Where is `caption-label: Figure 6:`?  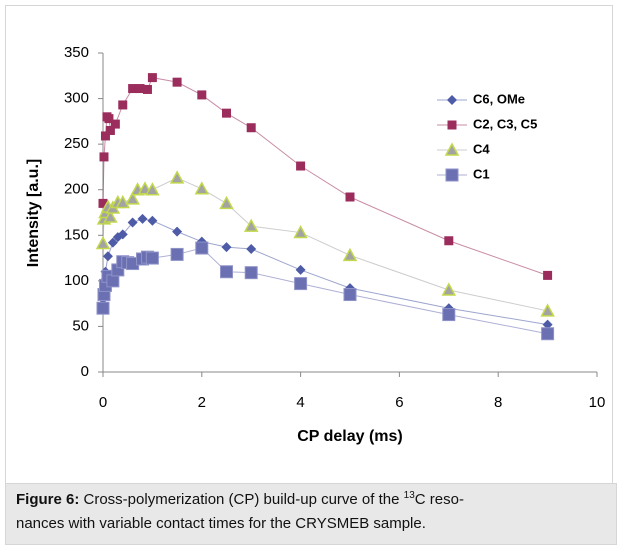 caption-label: Figure 6: is located at coordinates (48, 499).